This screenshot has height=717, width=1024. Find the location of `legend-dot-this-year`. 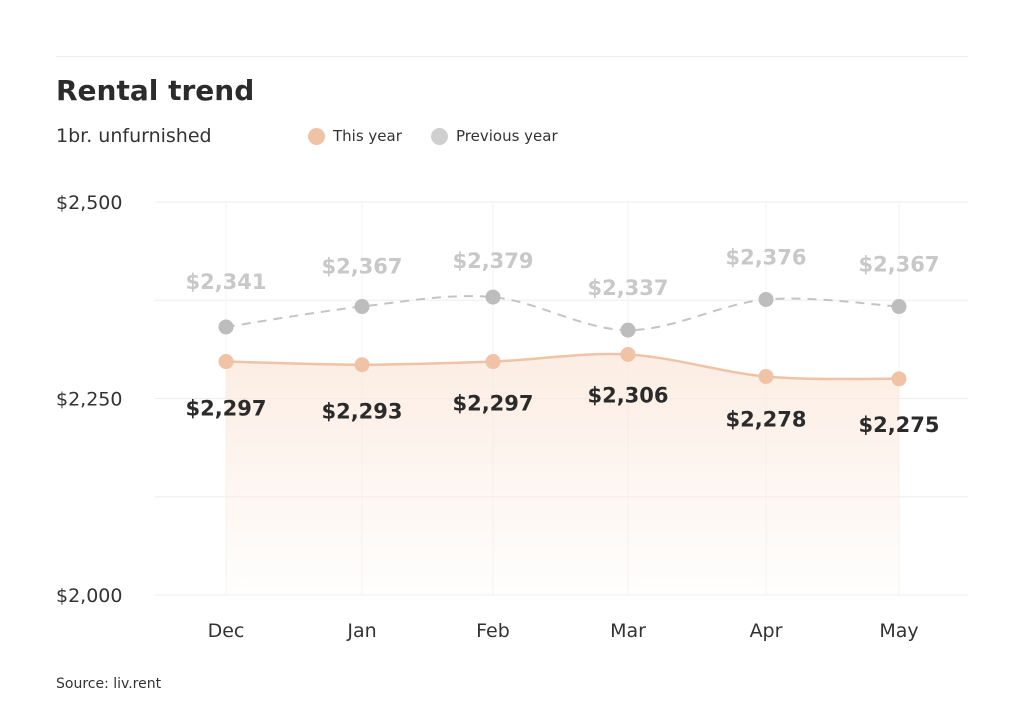

legend-dot-this-year is located at coordinates (316, 136).